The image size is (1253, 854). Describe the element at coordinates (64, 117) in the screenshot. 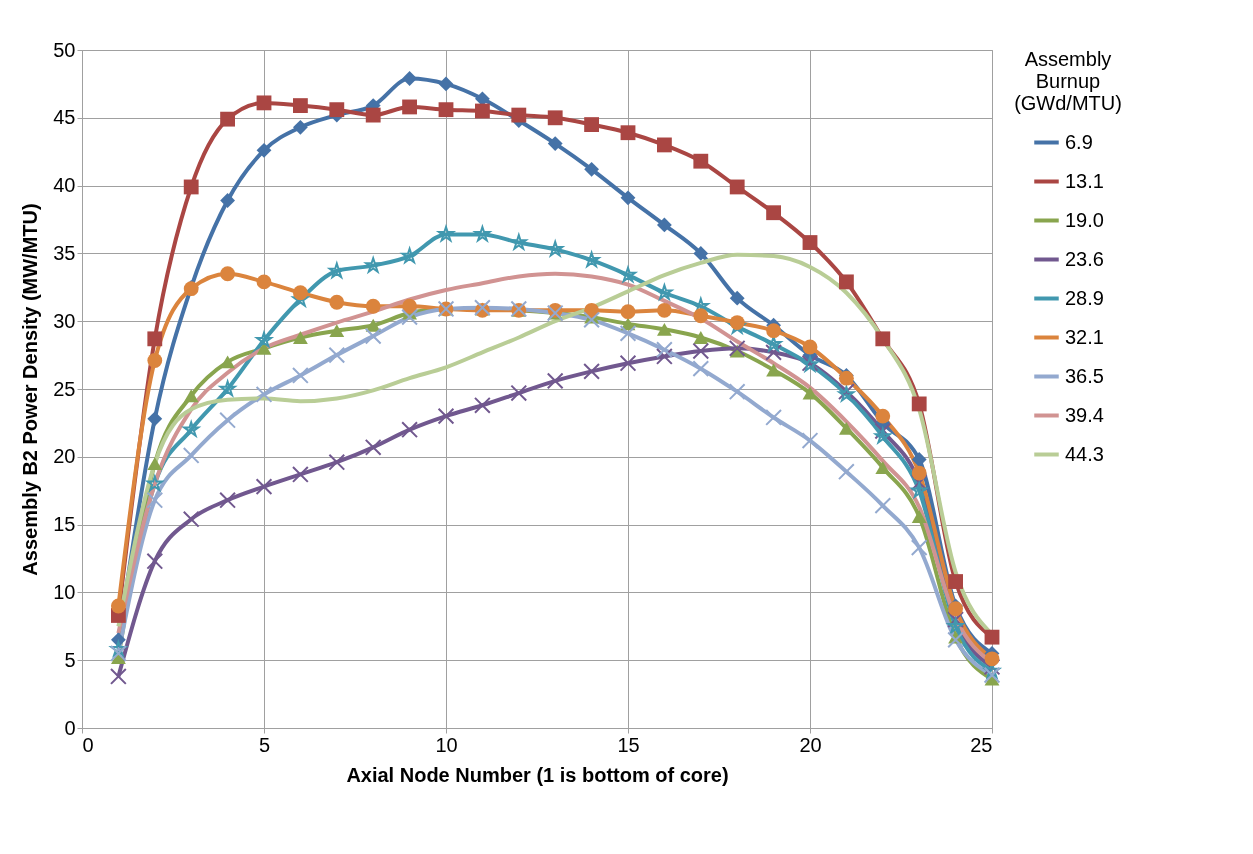

I see `y-tick-label: 45` at that location.